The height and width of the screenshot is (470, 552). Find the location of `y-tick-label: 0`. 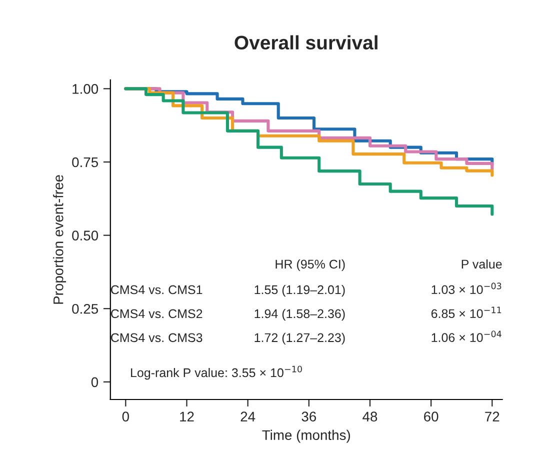

y-tick-label: 0 is located at coordinates (94, 382).